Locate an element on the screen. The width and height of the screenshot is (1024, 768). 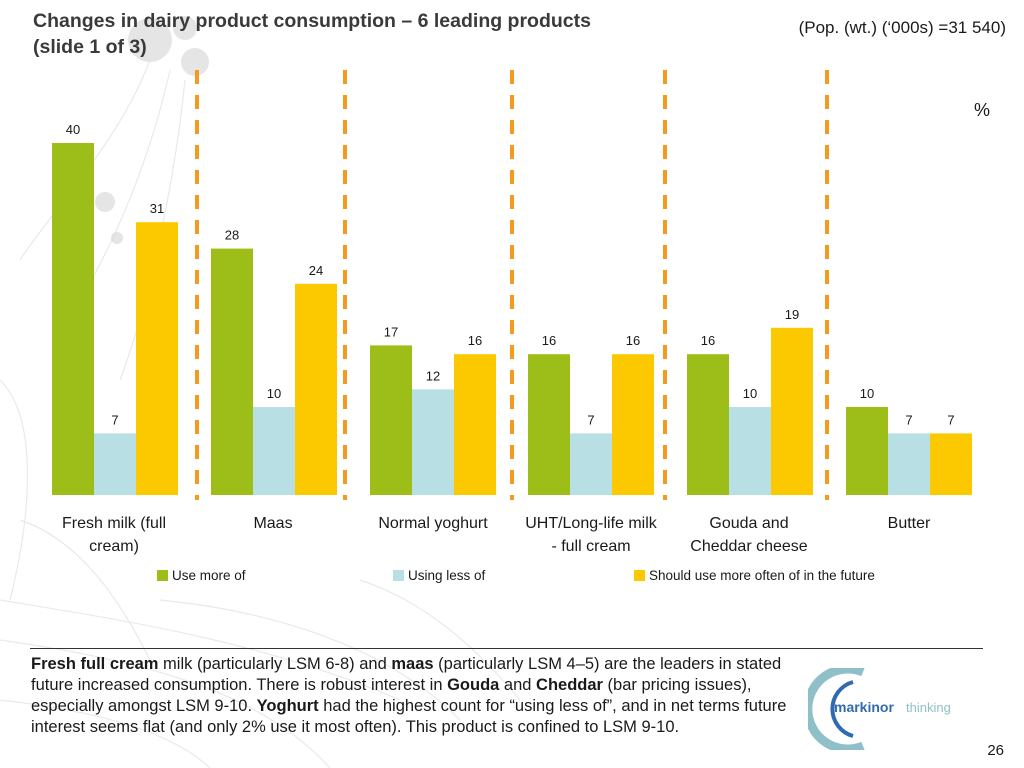
logo-tagline: thinking is located at coordinates (928, 707).